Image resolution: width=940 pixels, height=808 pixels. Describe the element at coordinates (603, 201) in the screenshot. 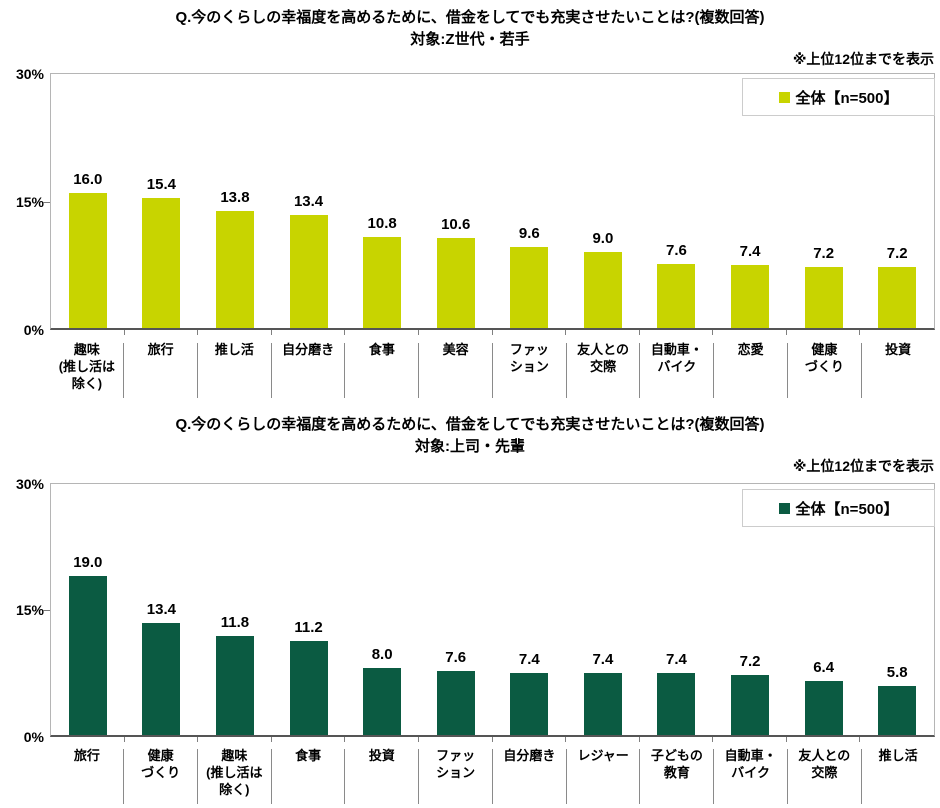

I see `bar-slot: 9.0` at that location.